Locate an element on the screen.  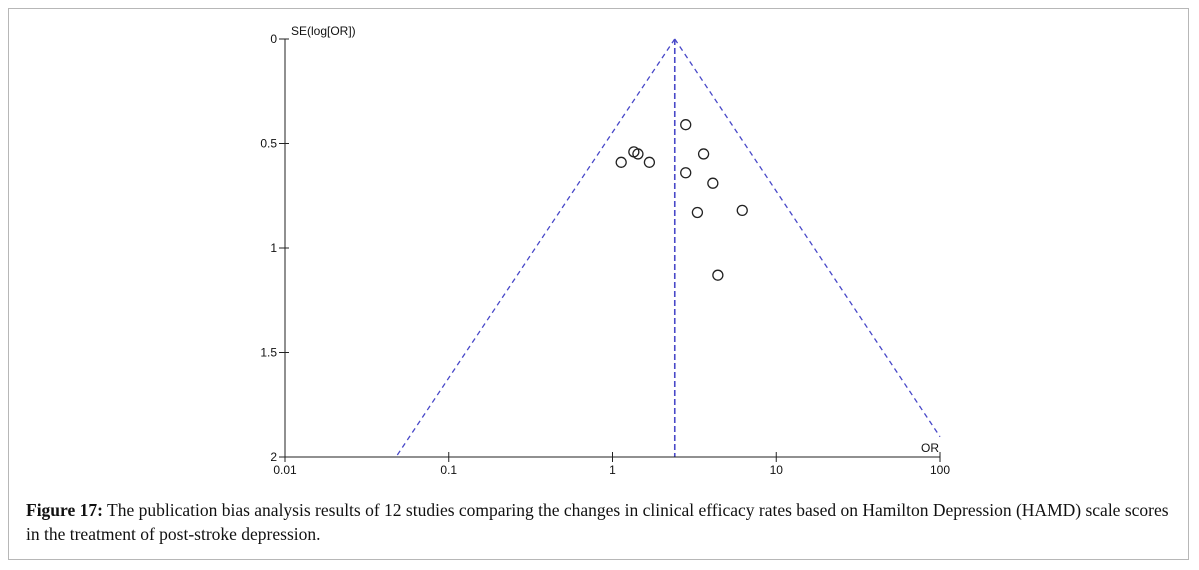
x-tick-label: 0.1 is located at coordinates (448, 470).